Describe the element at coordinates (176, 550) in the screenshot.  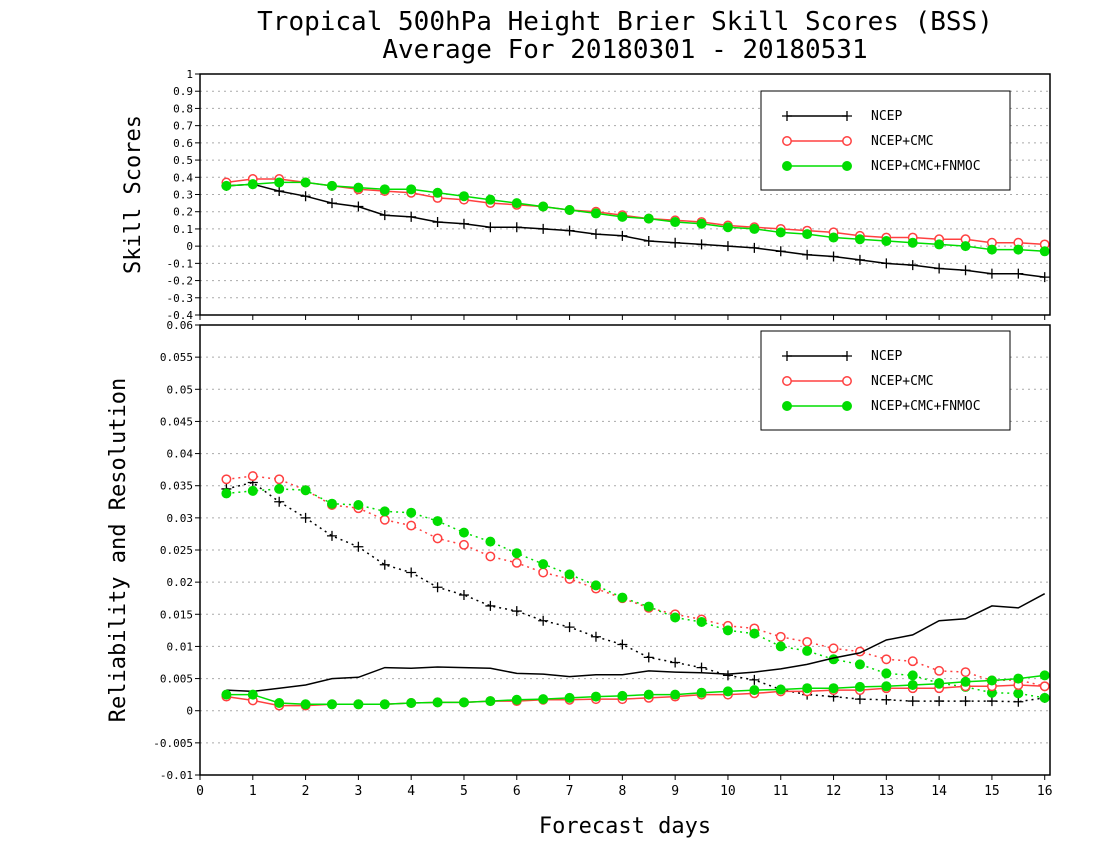
I see `y-tick-label: 0.025` at that location.